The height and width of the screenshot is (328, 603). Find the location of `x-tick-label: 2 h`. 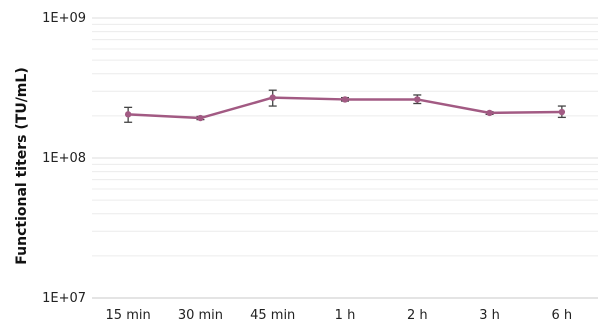

x-tick-label: 2 h is located at coordinates (417, 315).